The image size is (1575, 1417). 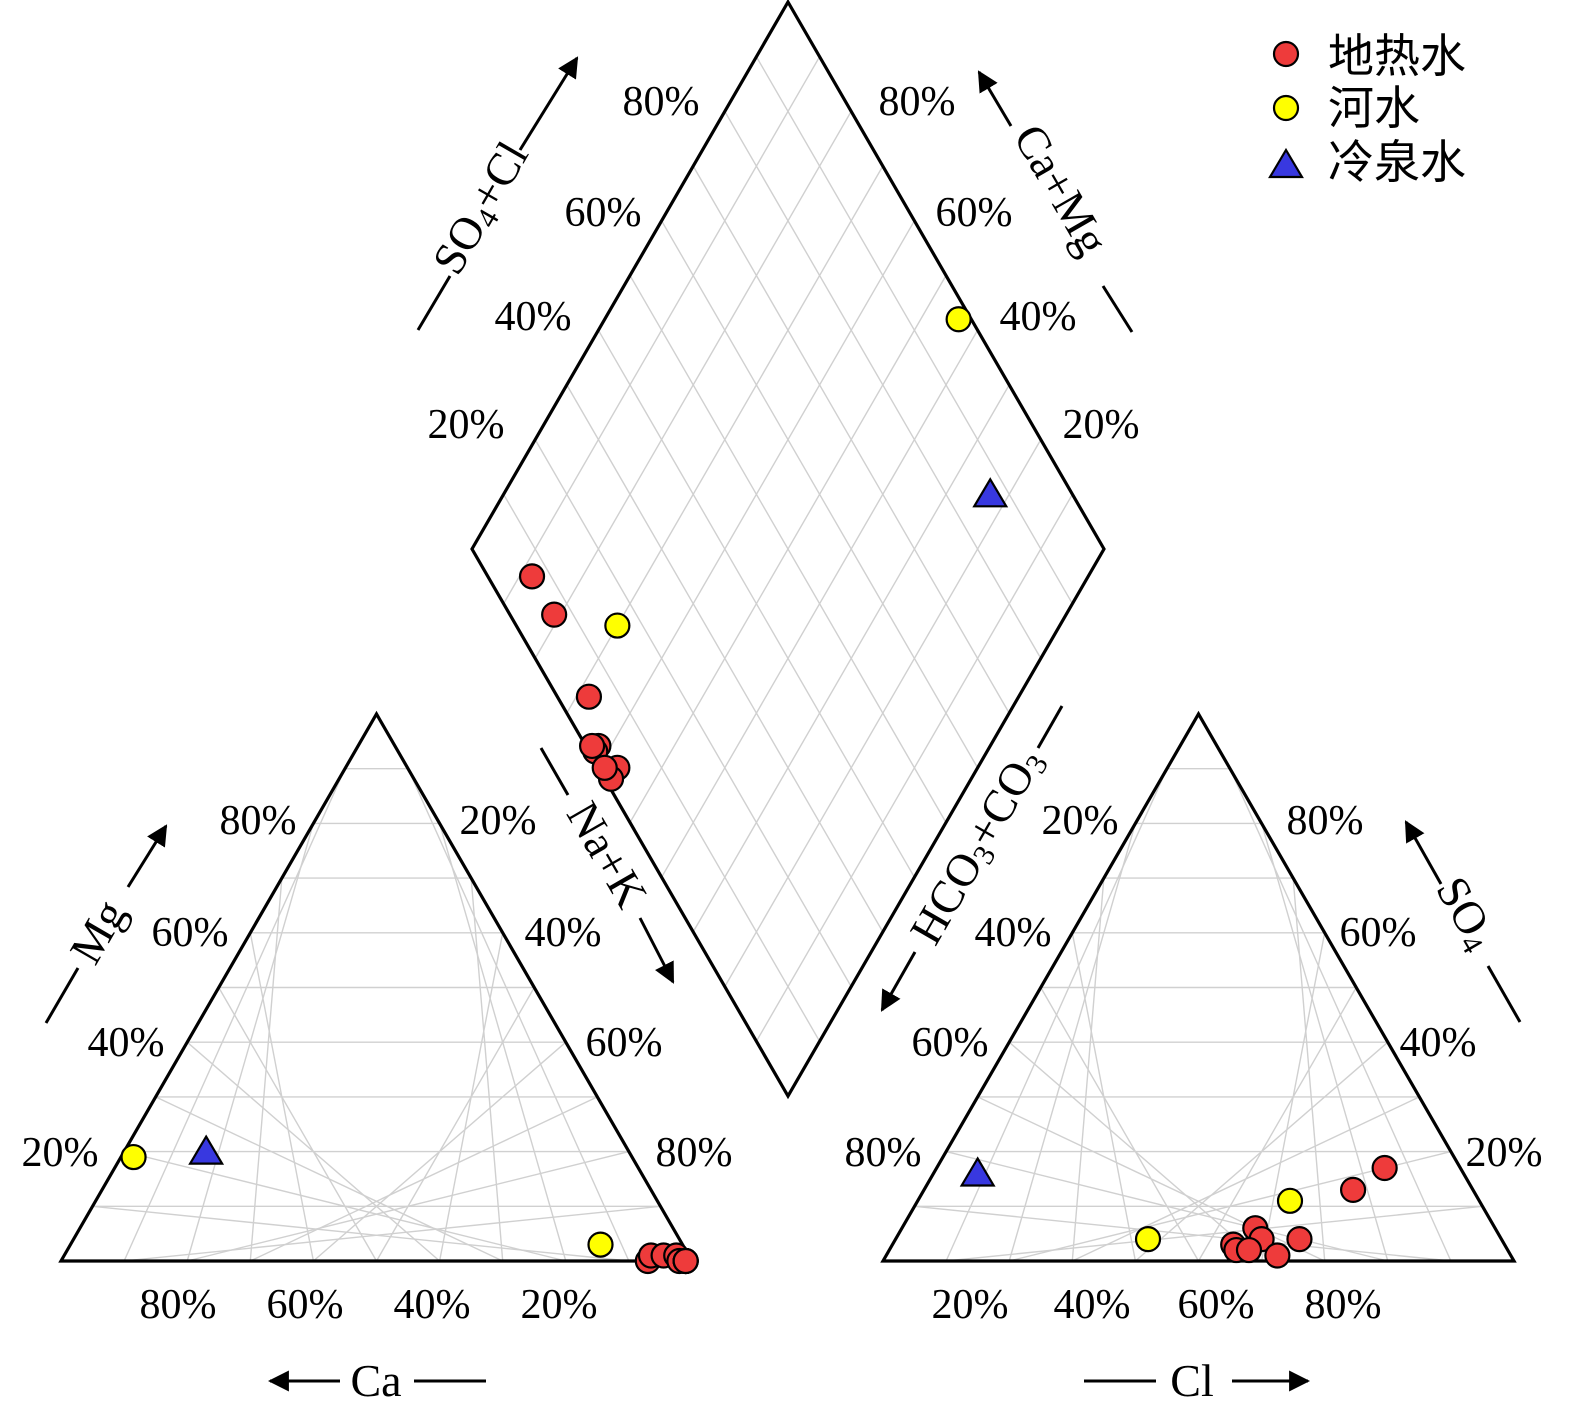 I want to click on axis-nak-label: Na+K, so click(x=607, y=854).